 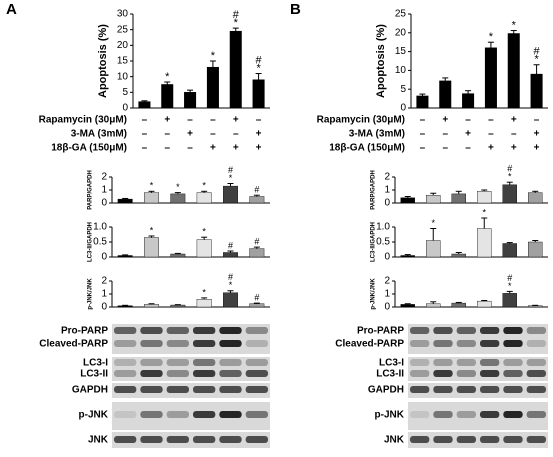 I want to click on y-tick-label: 0.5, so click(x=383, y=242).